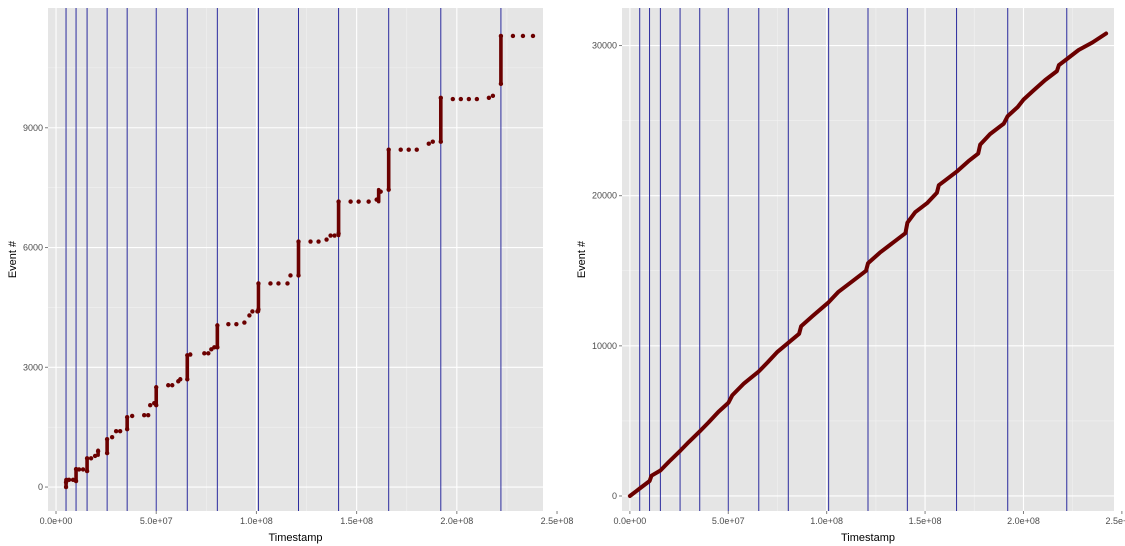 The image size is (1125, 546). What do you see at coordinates (604, 346) in the screenshot?
I see `y-tick-label: 10000` at bounding box center [604, 346].